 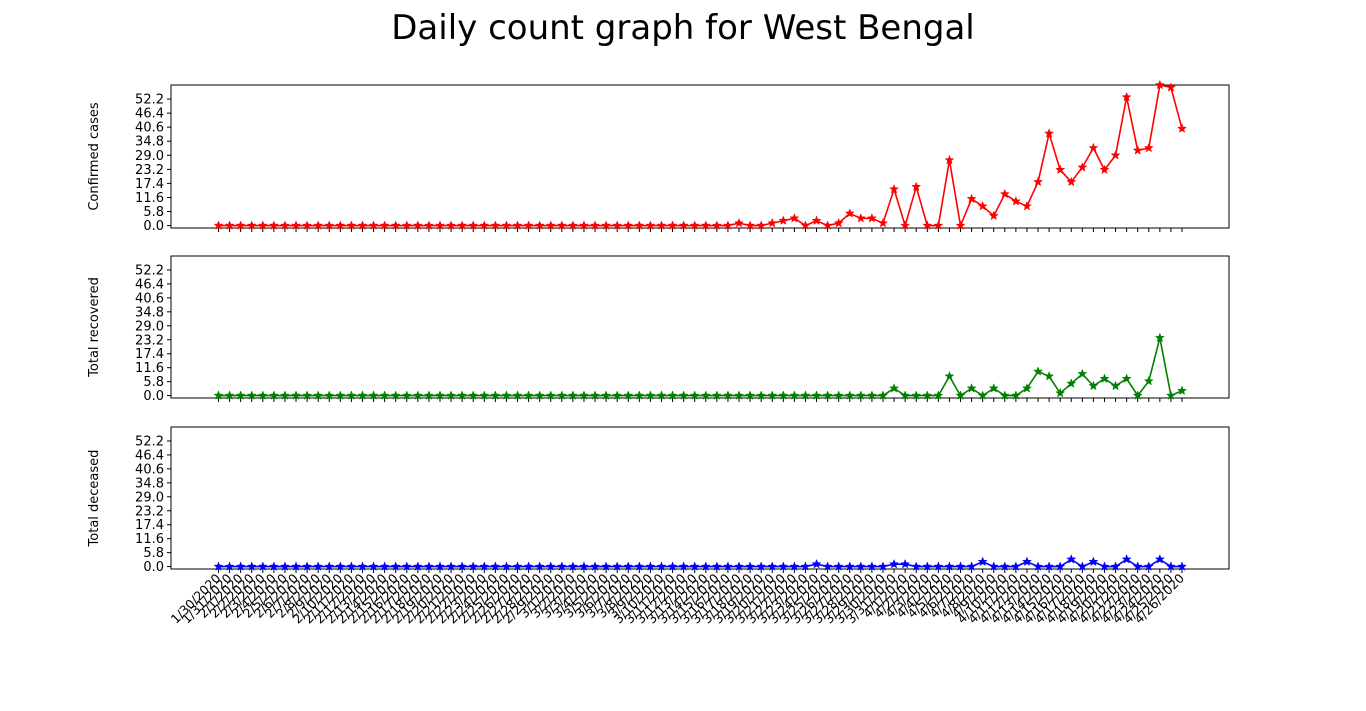 What do you see at coordinates (149, 198) in the screenshot?
I see `y-tick-label: 11.6` at bounding box center [149, 198].